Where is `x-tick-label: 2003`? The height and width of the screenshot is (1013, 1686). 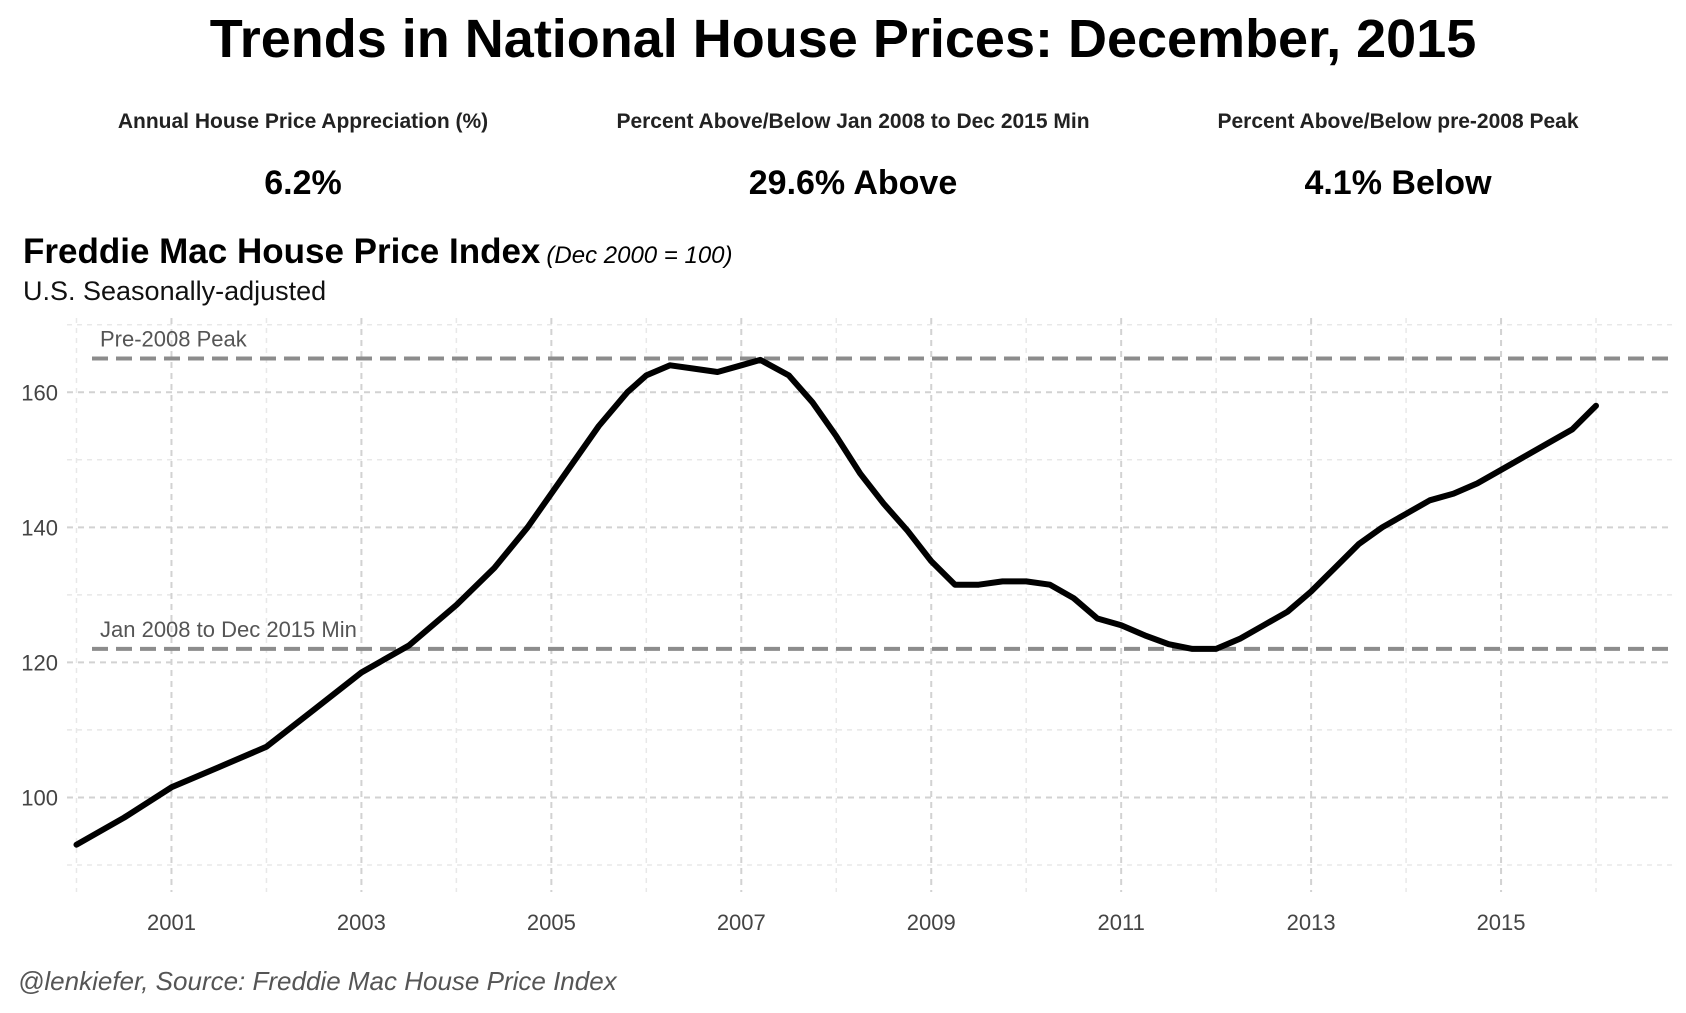
x-tick-label: 2003 is located at coordinates (361, 922).